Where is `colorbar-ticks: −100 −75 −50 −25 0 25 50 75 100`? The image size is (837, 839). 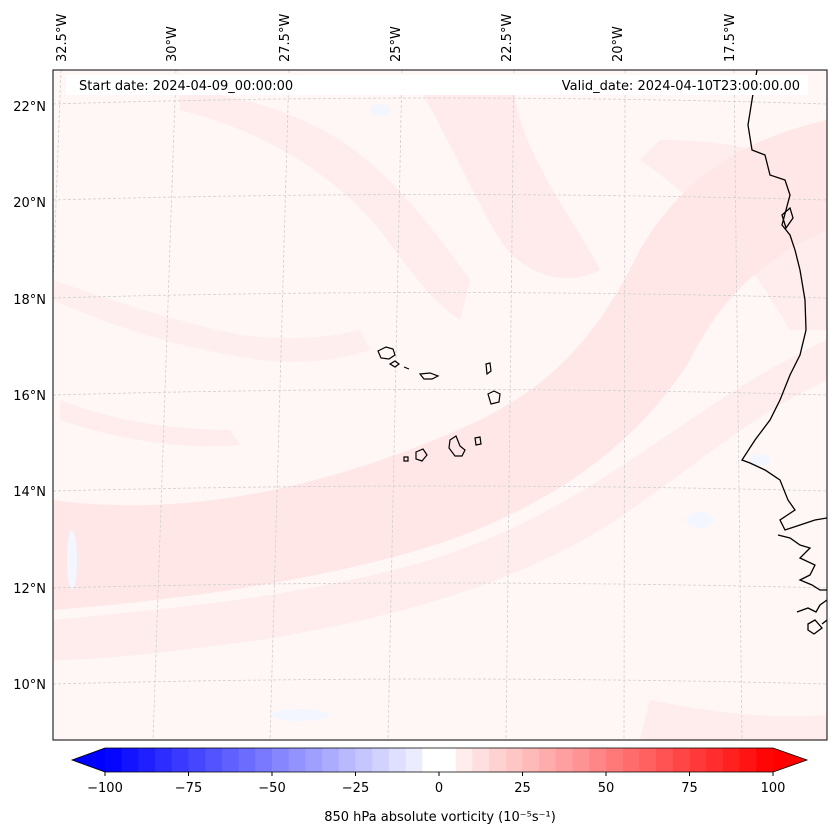
colorbar-ticks: −100 −75 −50 −25 0 25 50 75 100 is located at coordinates (436, 784).